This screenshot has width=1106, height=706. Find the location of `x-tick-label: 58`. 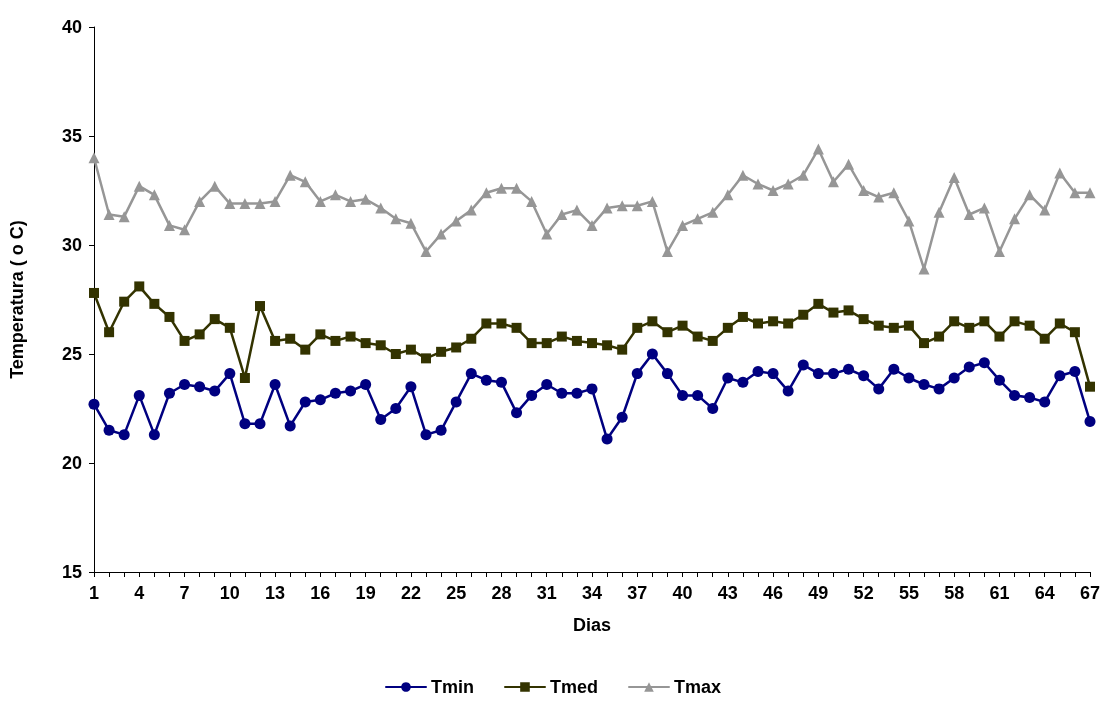

x-tick-label: 58 is located at coordinates (954, 593).